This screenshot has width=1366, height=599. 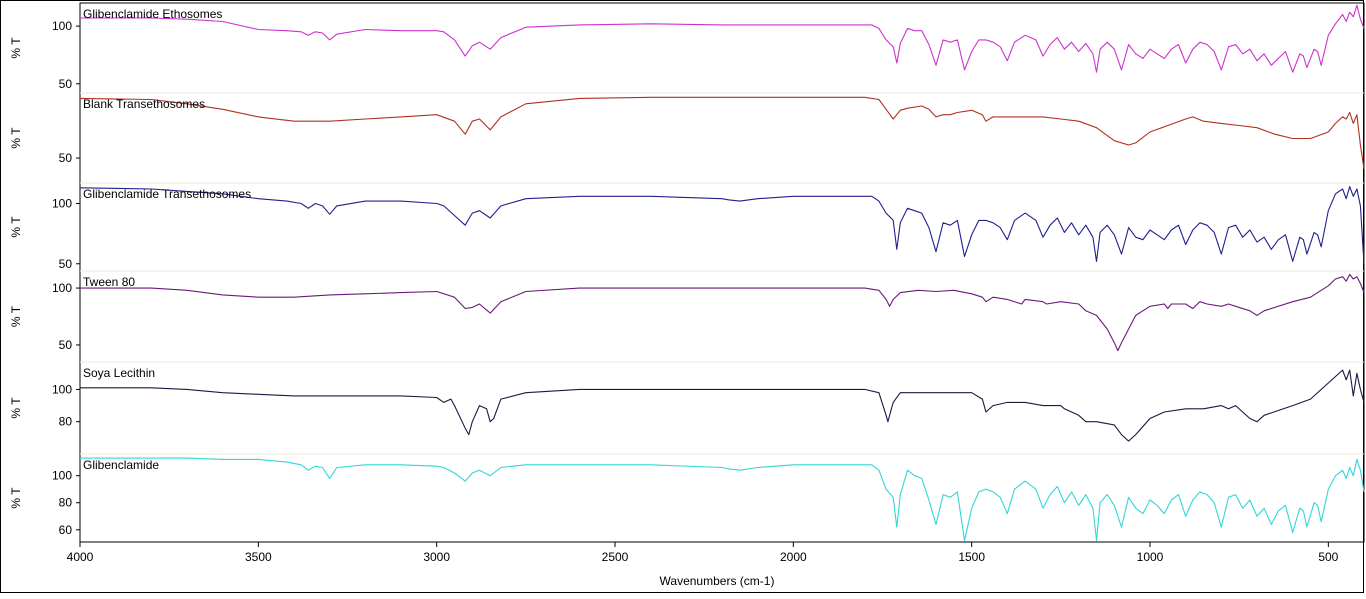 What do you see at coordinates (722, 38) in the screenshot?
I see `panel-1-spectrum-line` at bounding box center [722, 38].